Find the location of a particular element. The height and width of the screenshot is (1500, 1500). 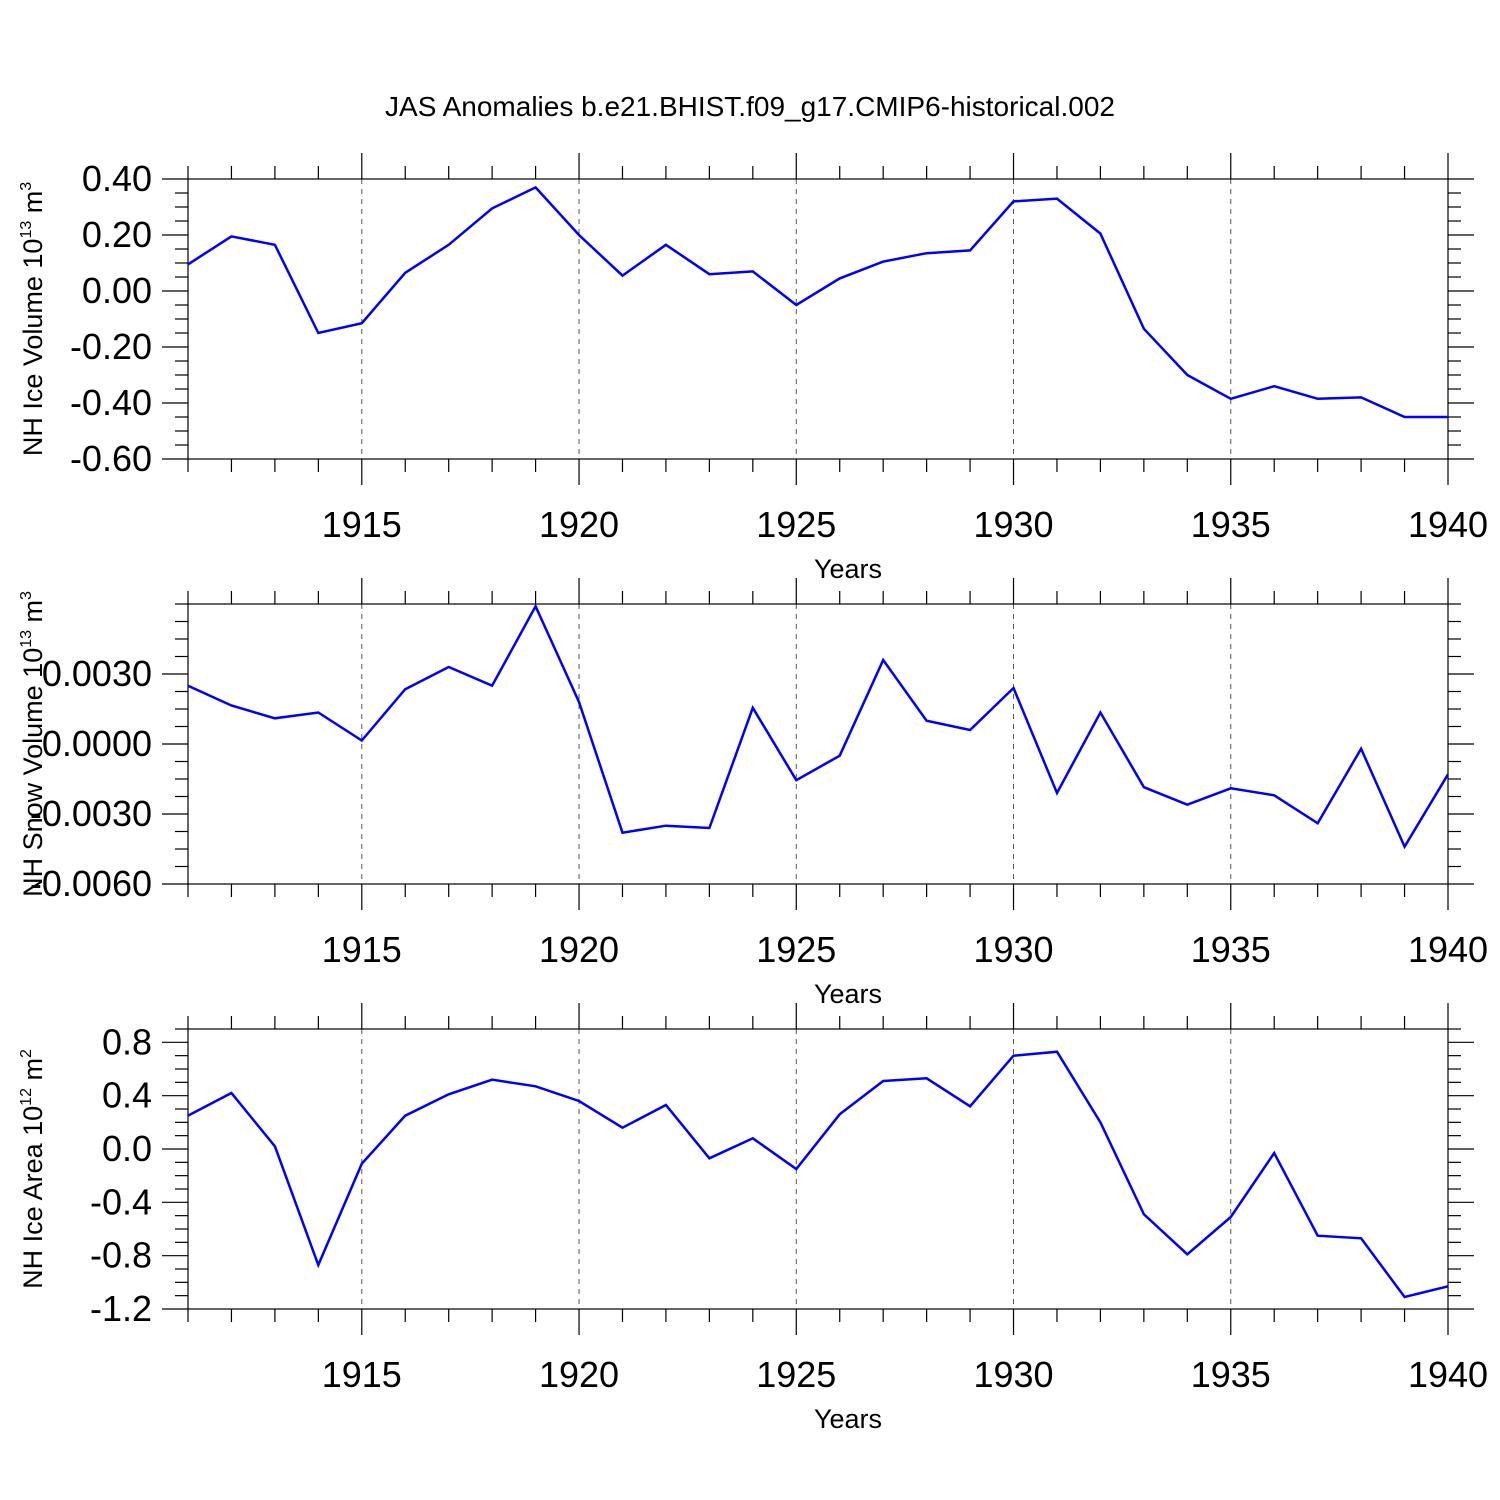

y-tick-label: -0.60 is located at coordinates (111, 458).